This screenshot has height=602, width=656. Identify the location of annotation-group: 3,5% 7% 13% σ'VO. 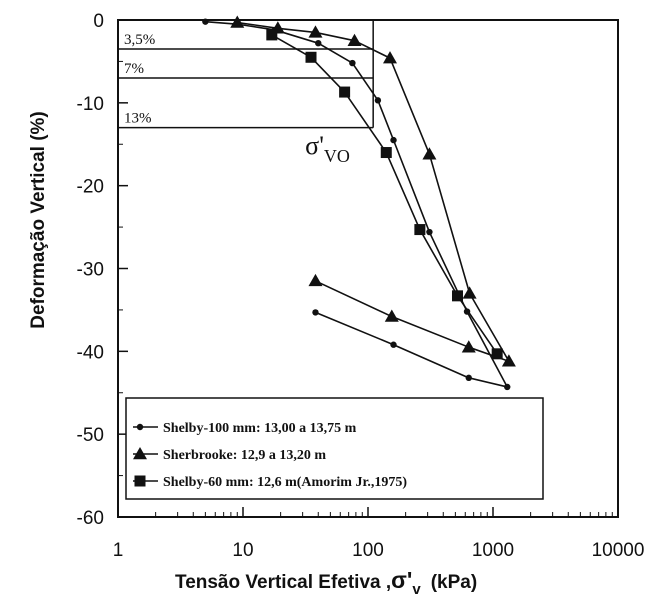
(246, 93).